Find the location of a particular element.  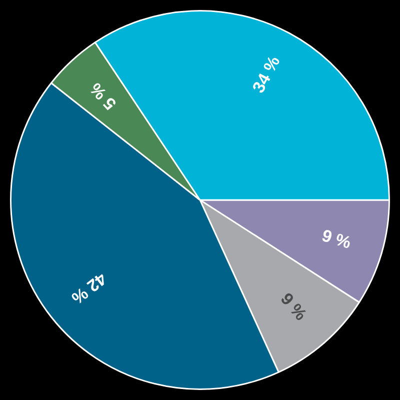

data-label: 5 % is located at coordinates (103, 96).